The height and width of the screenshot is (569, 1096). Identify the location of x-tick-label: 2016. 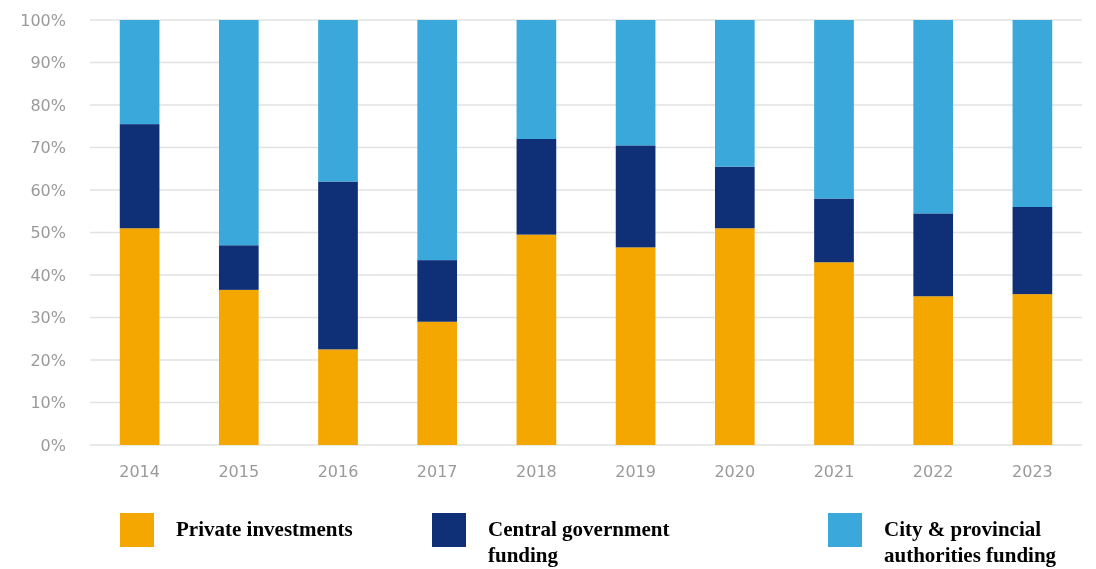
(338, 471).